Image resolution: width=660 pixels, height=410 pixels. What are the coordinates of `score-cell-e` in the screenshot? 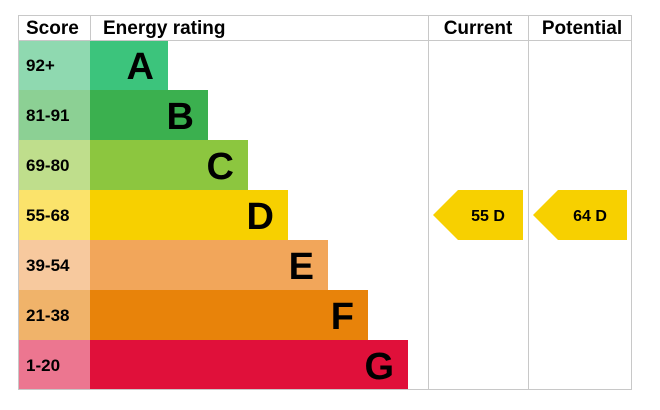 It's located at (54, 265).